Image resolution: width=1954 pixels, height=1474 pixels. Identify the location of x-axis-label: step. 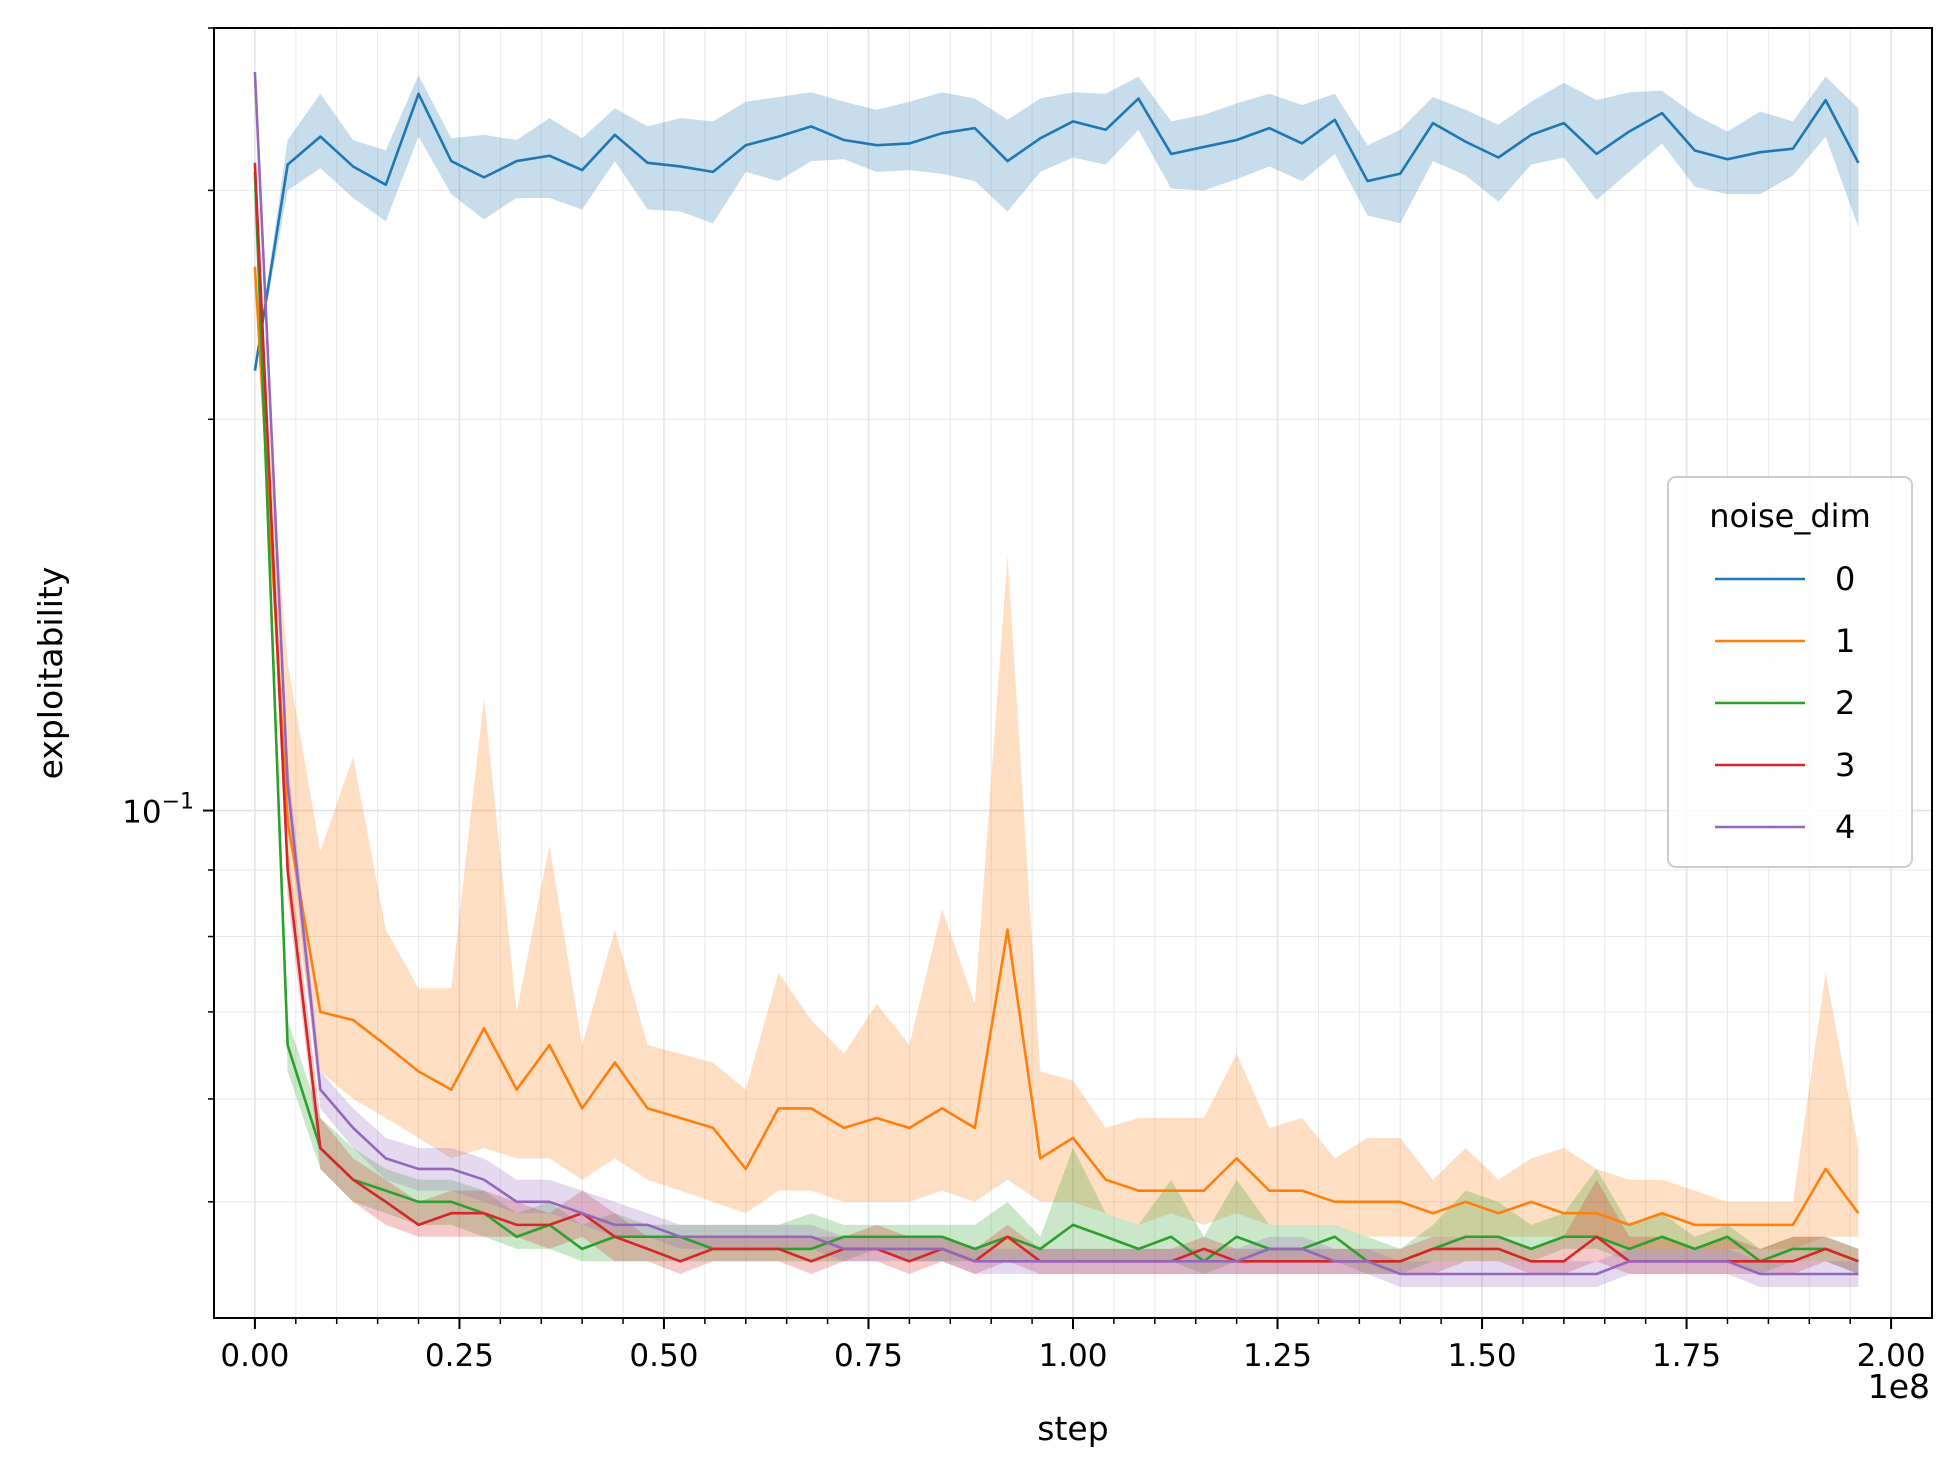
(1072, 1428).